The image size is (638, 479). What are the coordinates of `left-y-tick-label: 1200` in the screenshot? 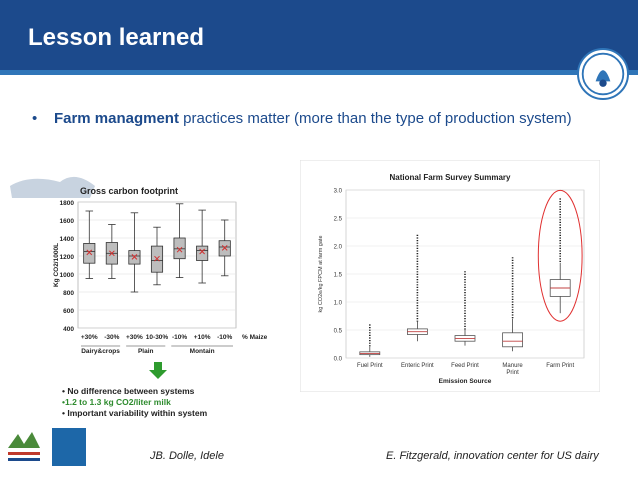 It's located at (67, 257).